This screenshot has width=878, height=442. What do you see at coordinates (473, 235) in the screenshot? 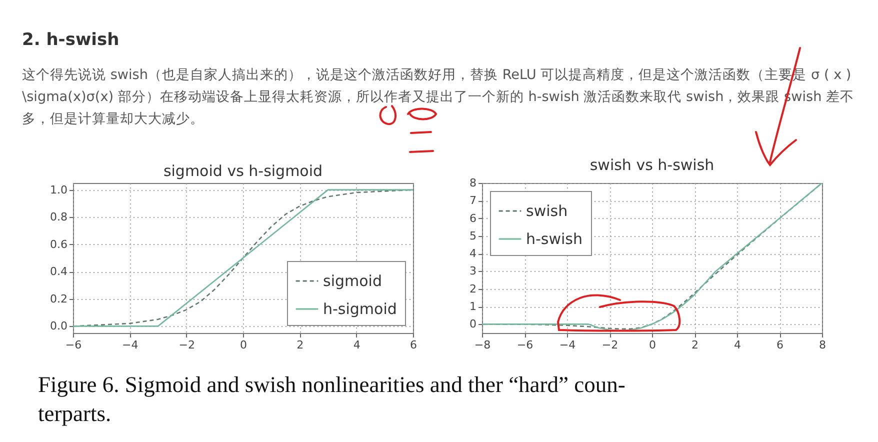
I see `y-tick-label: 5` at bounding box center [473, 235].